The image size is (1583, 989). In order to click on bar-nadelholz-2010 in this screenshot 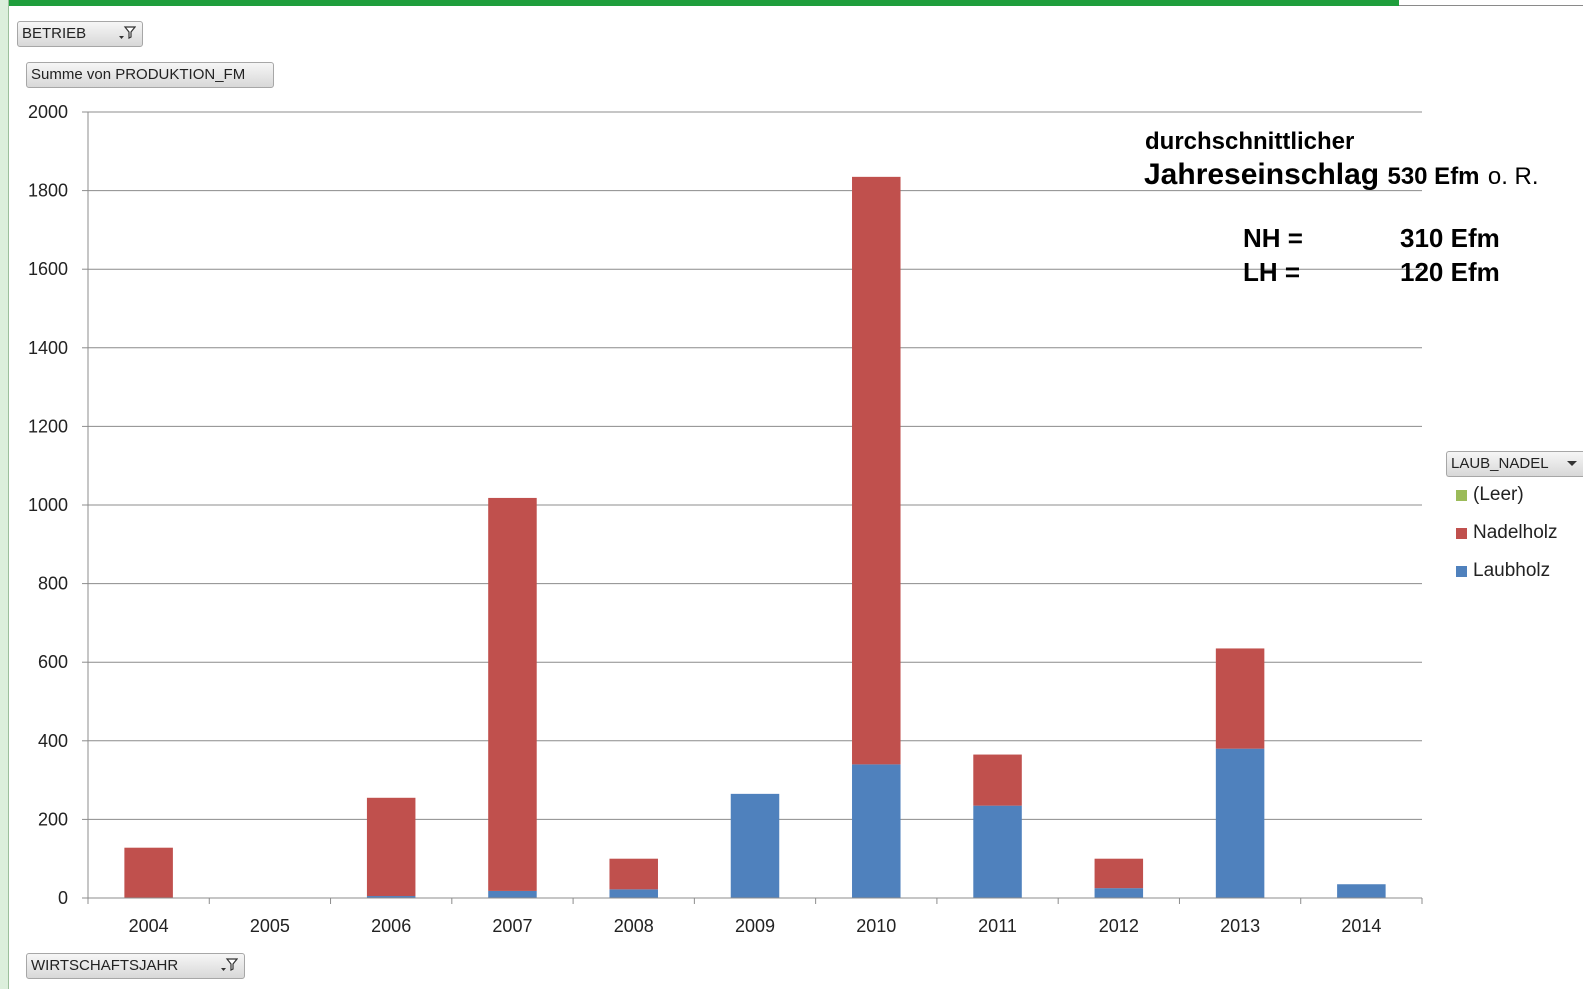, I will do `click(876, 470)`.